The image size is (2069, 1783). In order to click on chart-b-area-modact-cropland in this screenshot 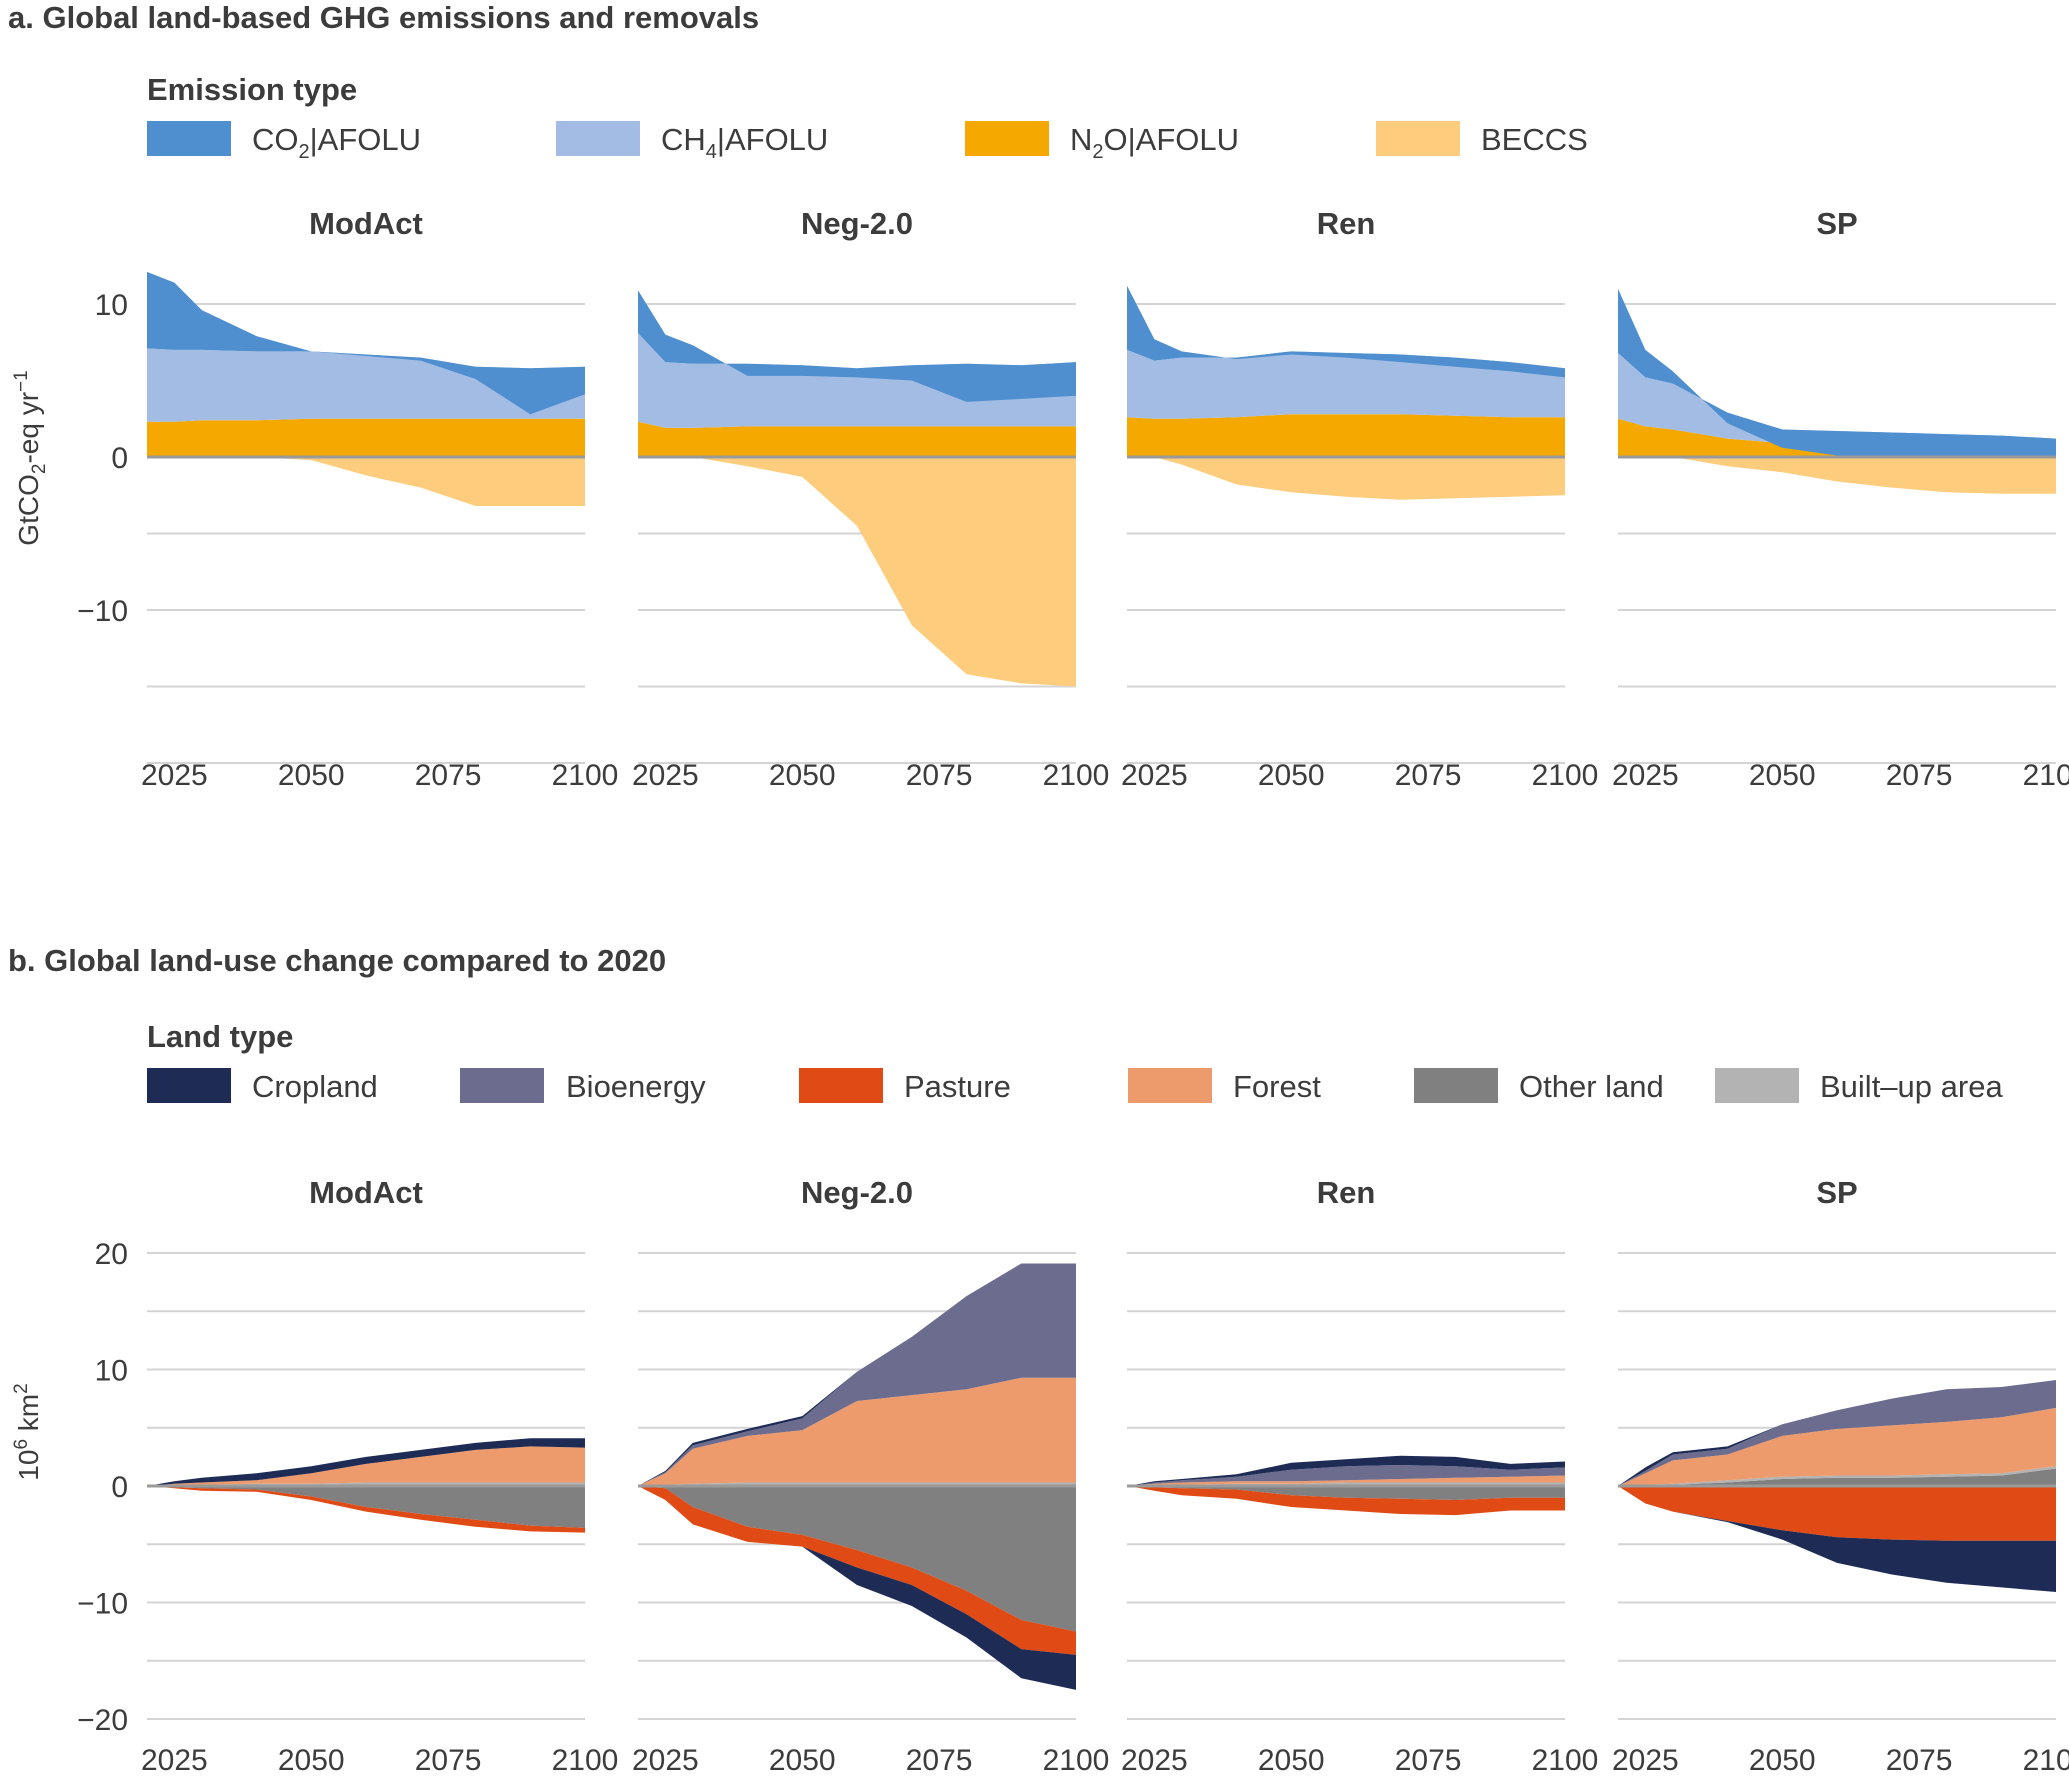, I will do `click(366, 1462)`.